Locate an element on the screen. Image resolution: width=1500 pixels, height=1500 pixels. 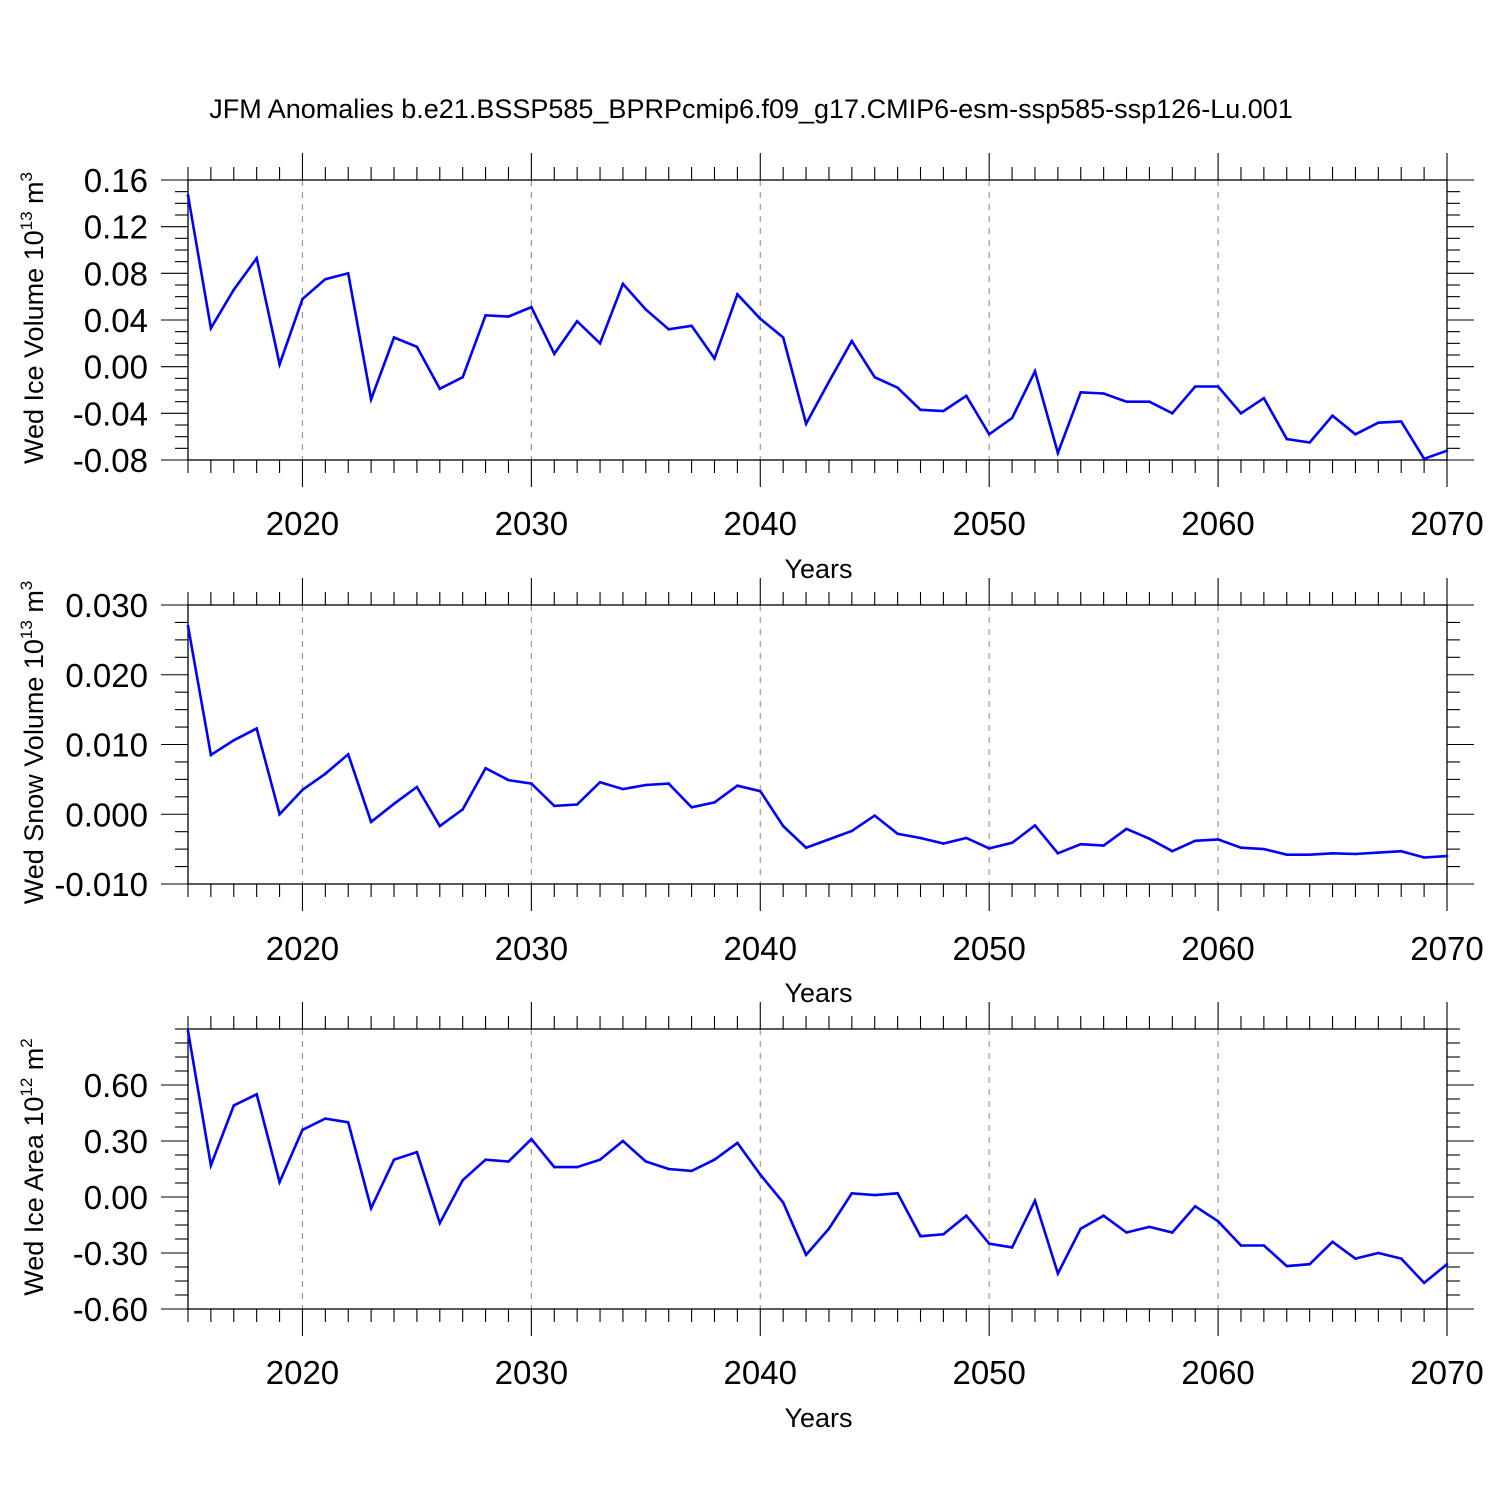
y-tick-label: 0.60 is located at coordinates (116, 1085).